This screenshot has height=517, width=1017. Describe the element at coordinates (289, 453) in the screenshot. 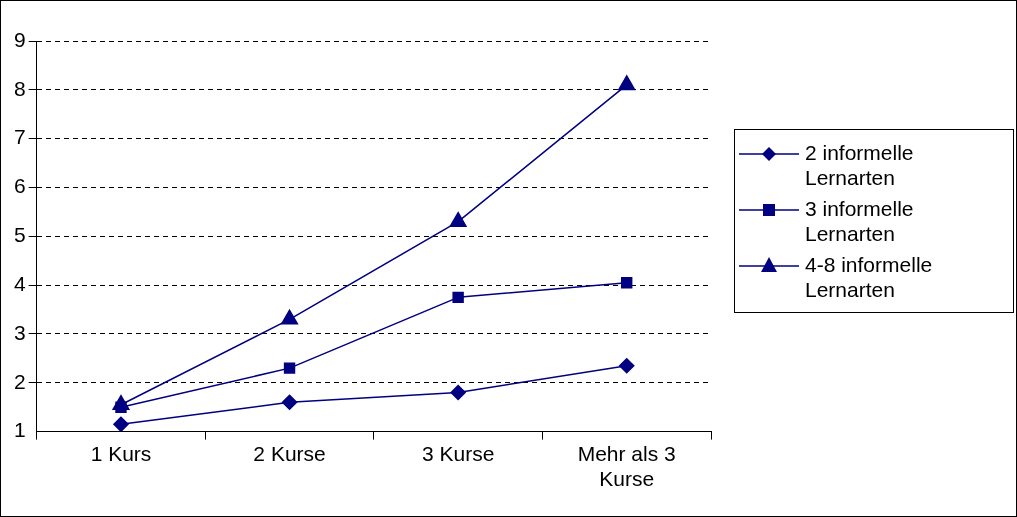

I see `x-tick-label: 2 Kurse` at that location.